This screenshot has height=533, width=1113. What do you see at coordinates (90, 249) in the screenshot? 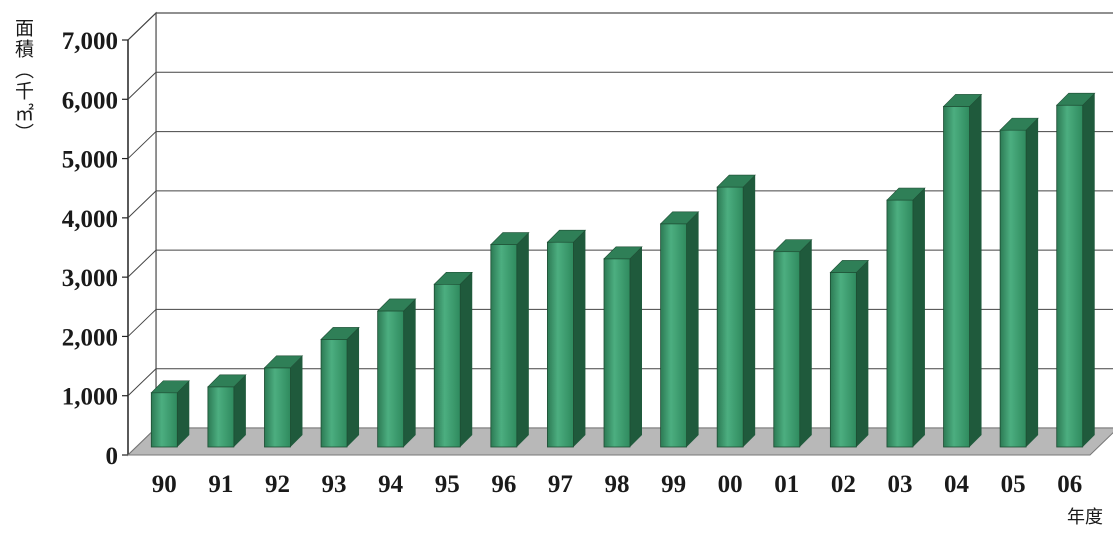
I see `y-tick-labels: 0 1,000 2,000 3,000 4,000 5,000 6,000 7,000` at bounding box center [90, 249].